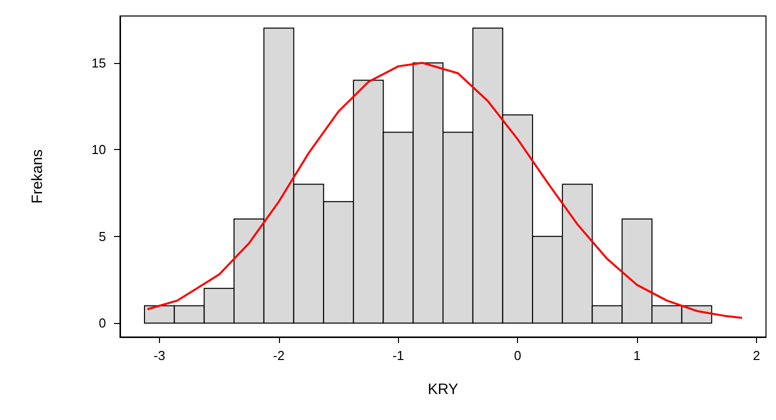  What do you see at coordinates (102, 236) in the screenshot?
I see `y-tick-label: 5` at bounding box center [102, 236].